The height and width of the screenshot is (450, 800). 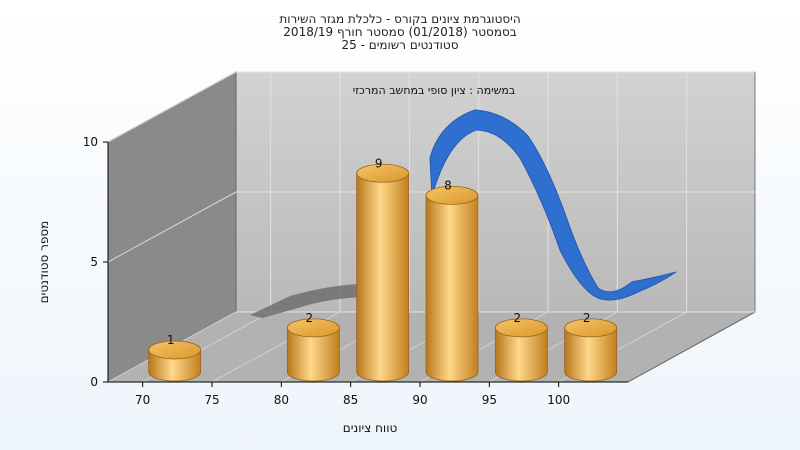 What do you see at coordinates (171, 340) in the screenshot?
I see `value-label-70: 1` at bounding box center [171, 340].